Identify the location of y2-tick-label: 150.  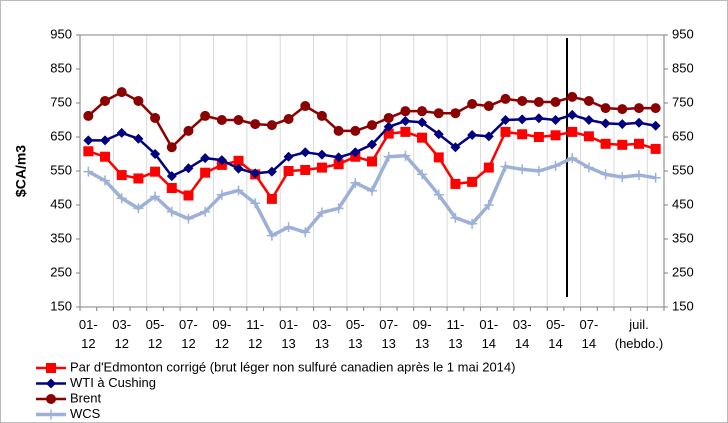
(683, 305).